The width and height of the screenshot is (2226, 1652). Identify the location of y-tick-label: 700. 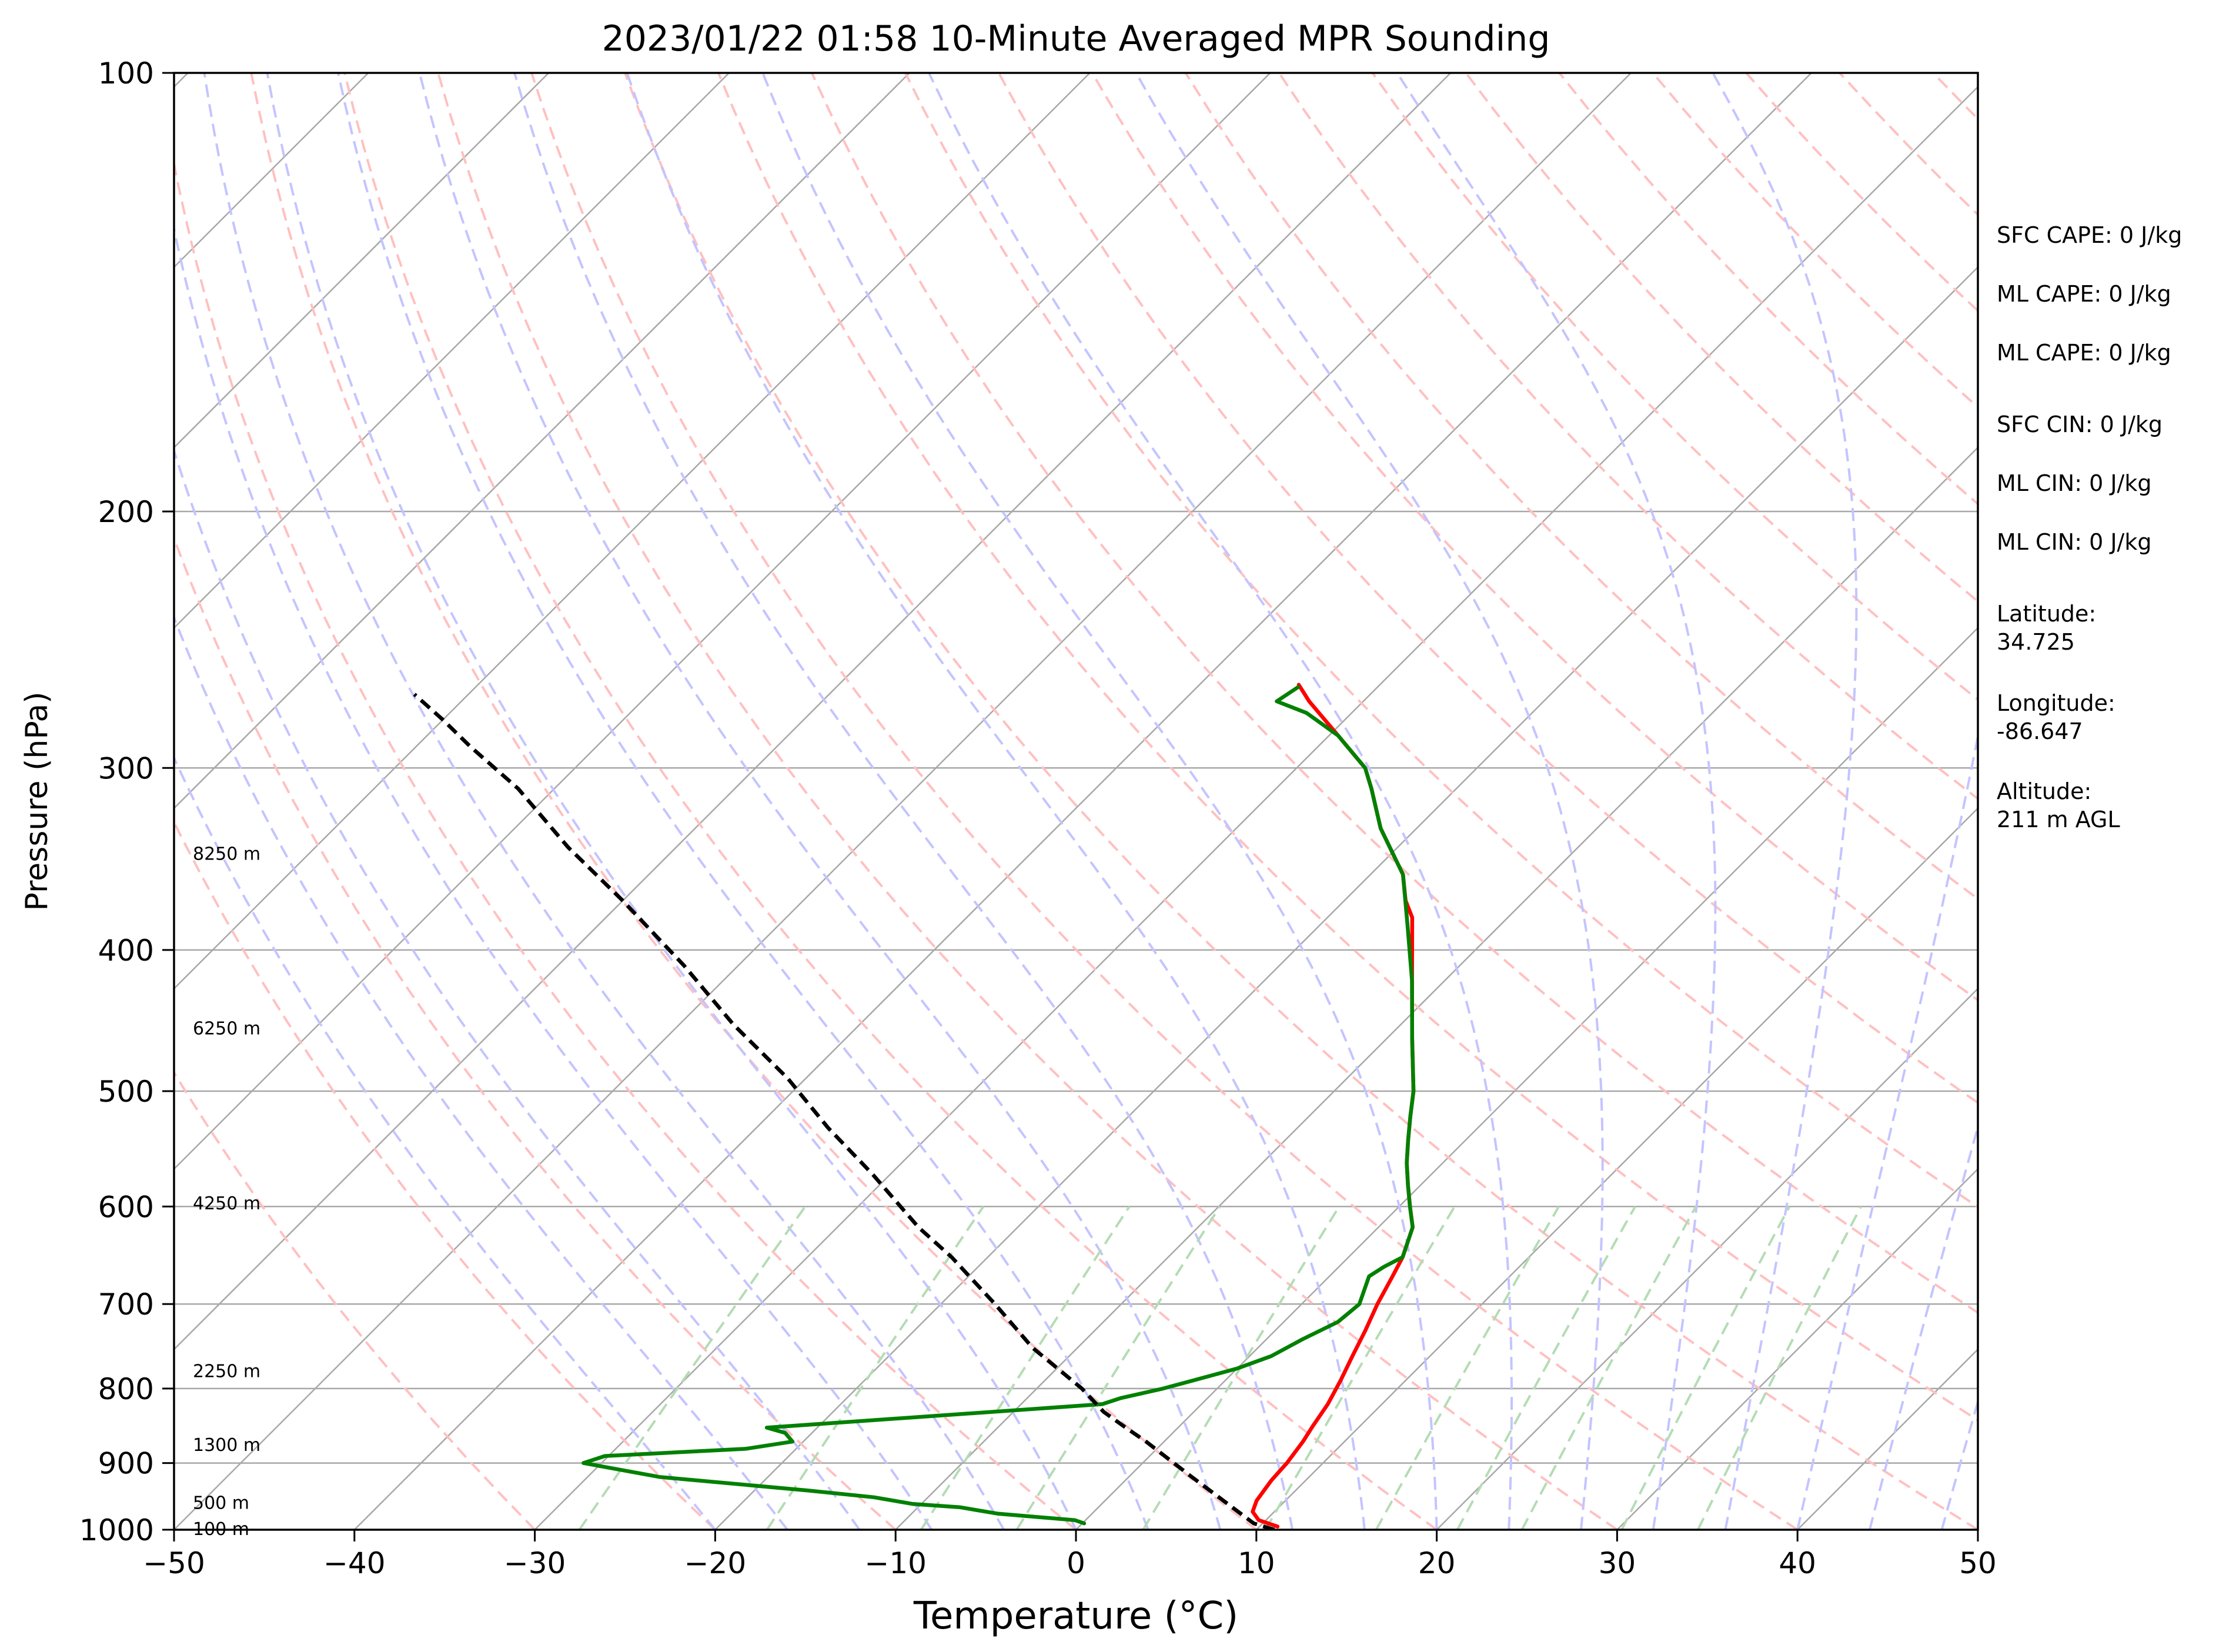
(126, 1305).